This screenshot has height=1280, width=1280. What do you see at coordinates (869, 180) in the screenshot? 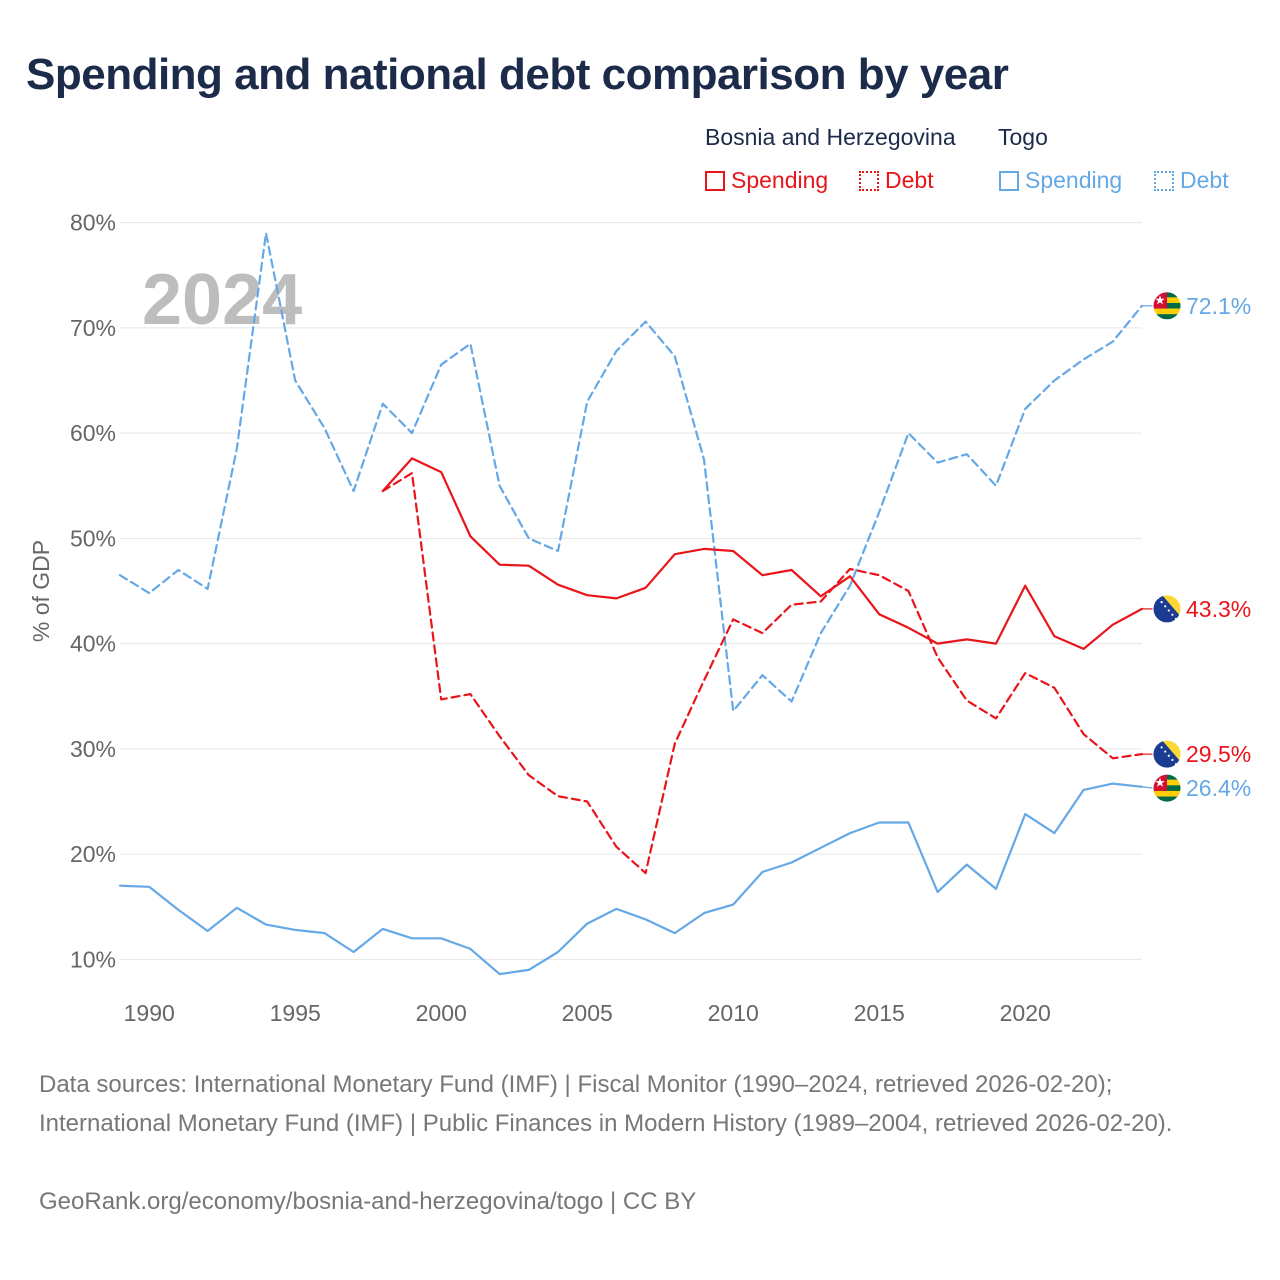
I see `legend-swatch-bih-debt` at bounding box center [869, 180].